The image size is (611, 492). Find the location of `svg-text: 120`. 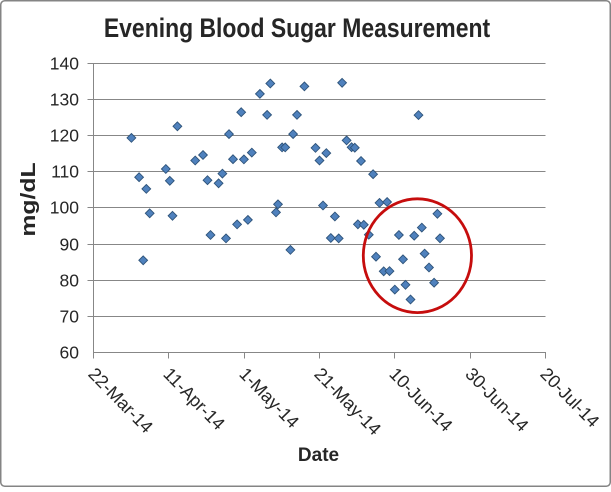

svg-text: 120 is located at coordinates (64, 136).